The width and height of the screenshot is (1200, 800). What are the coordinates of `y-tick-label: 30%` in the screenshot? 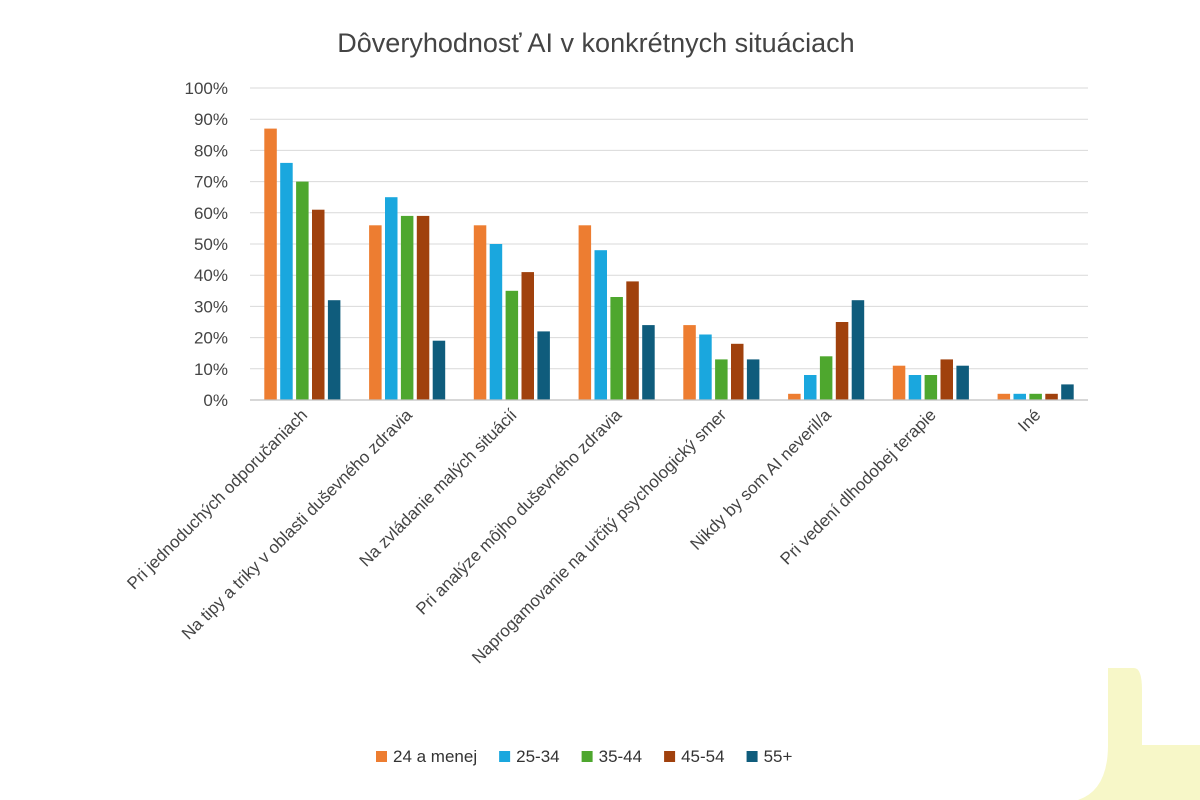 It's located at (211, 306).